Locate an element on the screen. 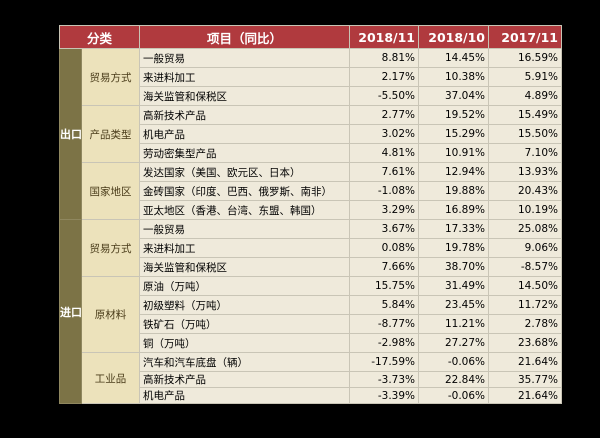 The width and height of the screenshot is (600, 438). table-row: 机电产品 3.02% 15.29% 15.50% is located at coordinates (311, 134).